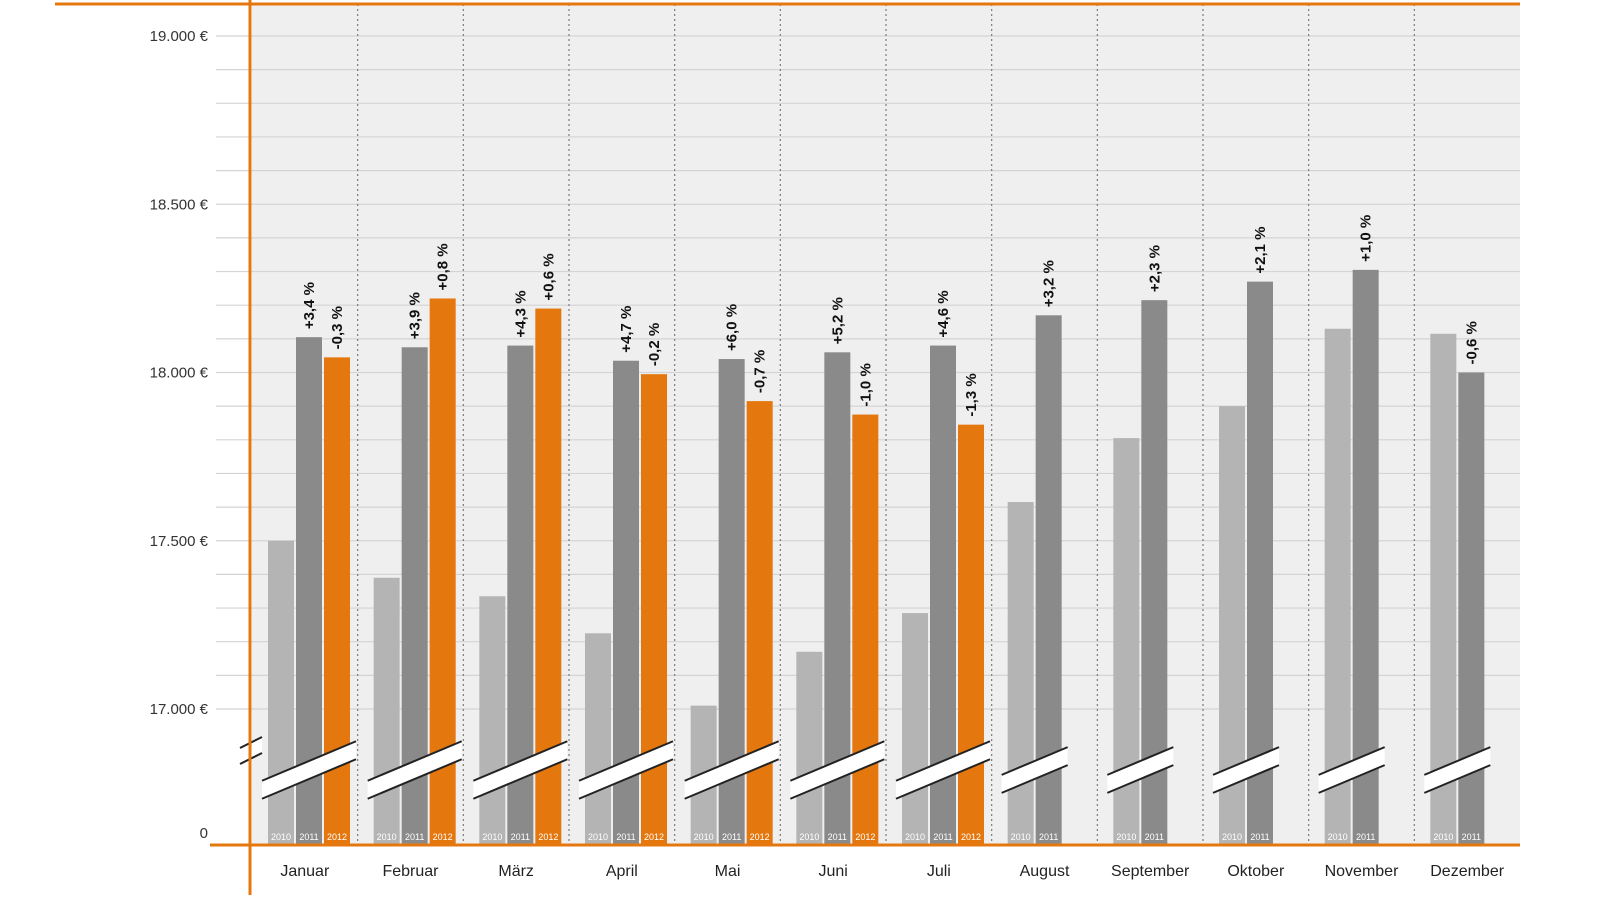 This screenshot has height=905, width=1600. Describe the element at coordinates (516, 871) in the screenshot. I see `month-label: März` at that location.